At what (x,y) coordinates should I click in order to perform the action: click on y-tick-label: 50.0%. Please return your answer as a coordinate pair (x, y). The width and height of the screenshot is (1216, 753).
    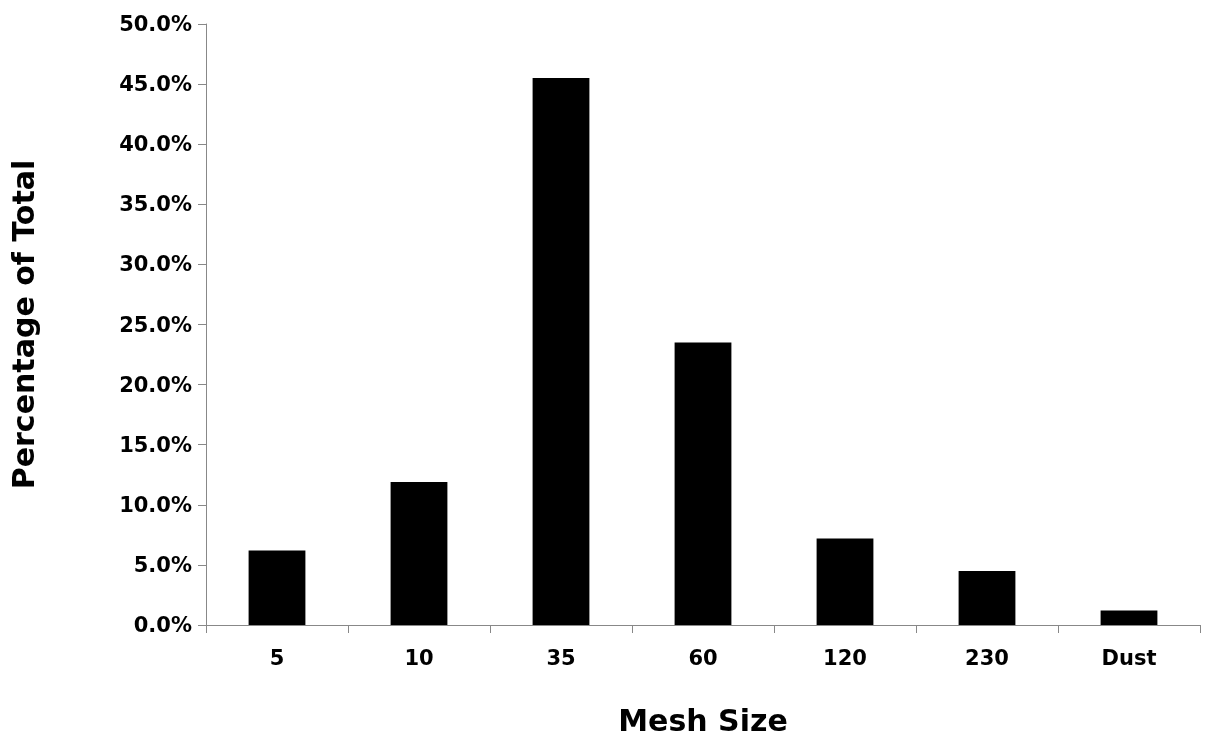
    Looking at the image, I should click on (155, 24).